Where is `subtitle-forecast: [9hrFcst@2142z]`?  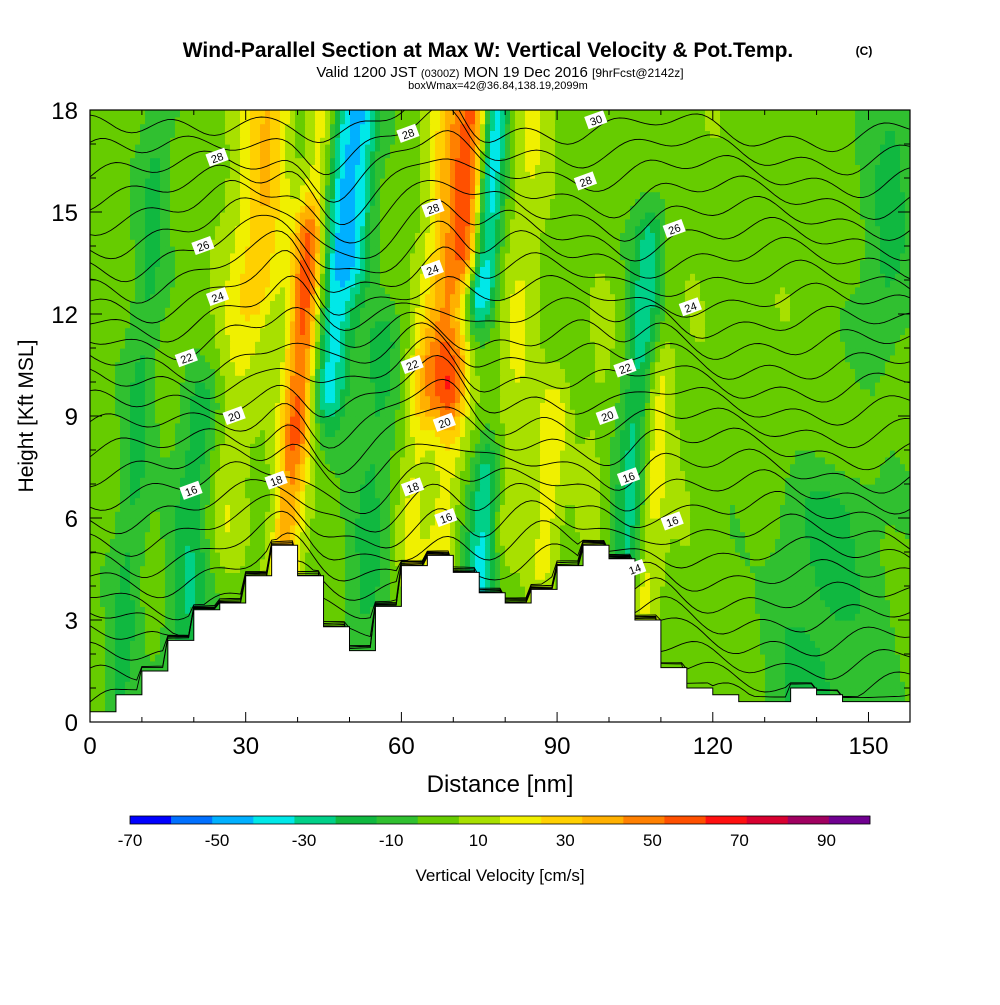 subtitle-forecast: [9hrFcst@2142z] is located at coordinates (638, 73).